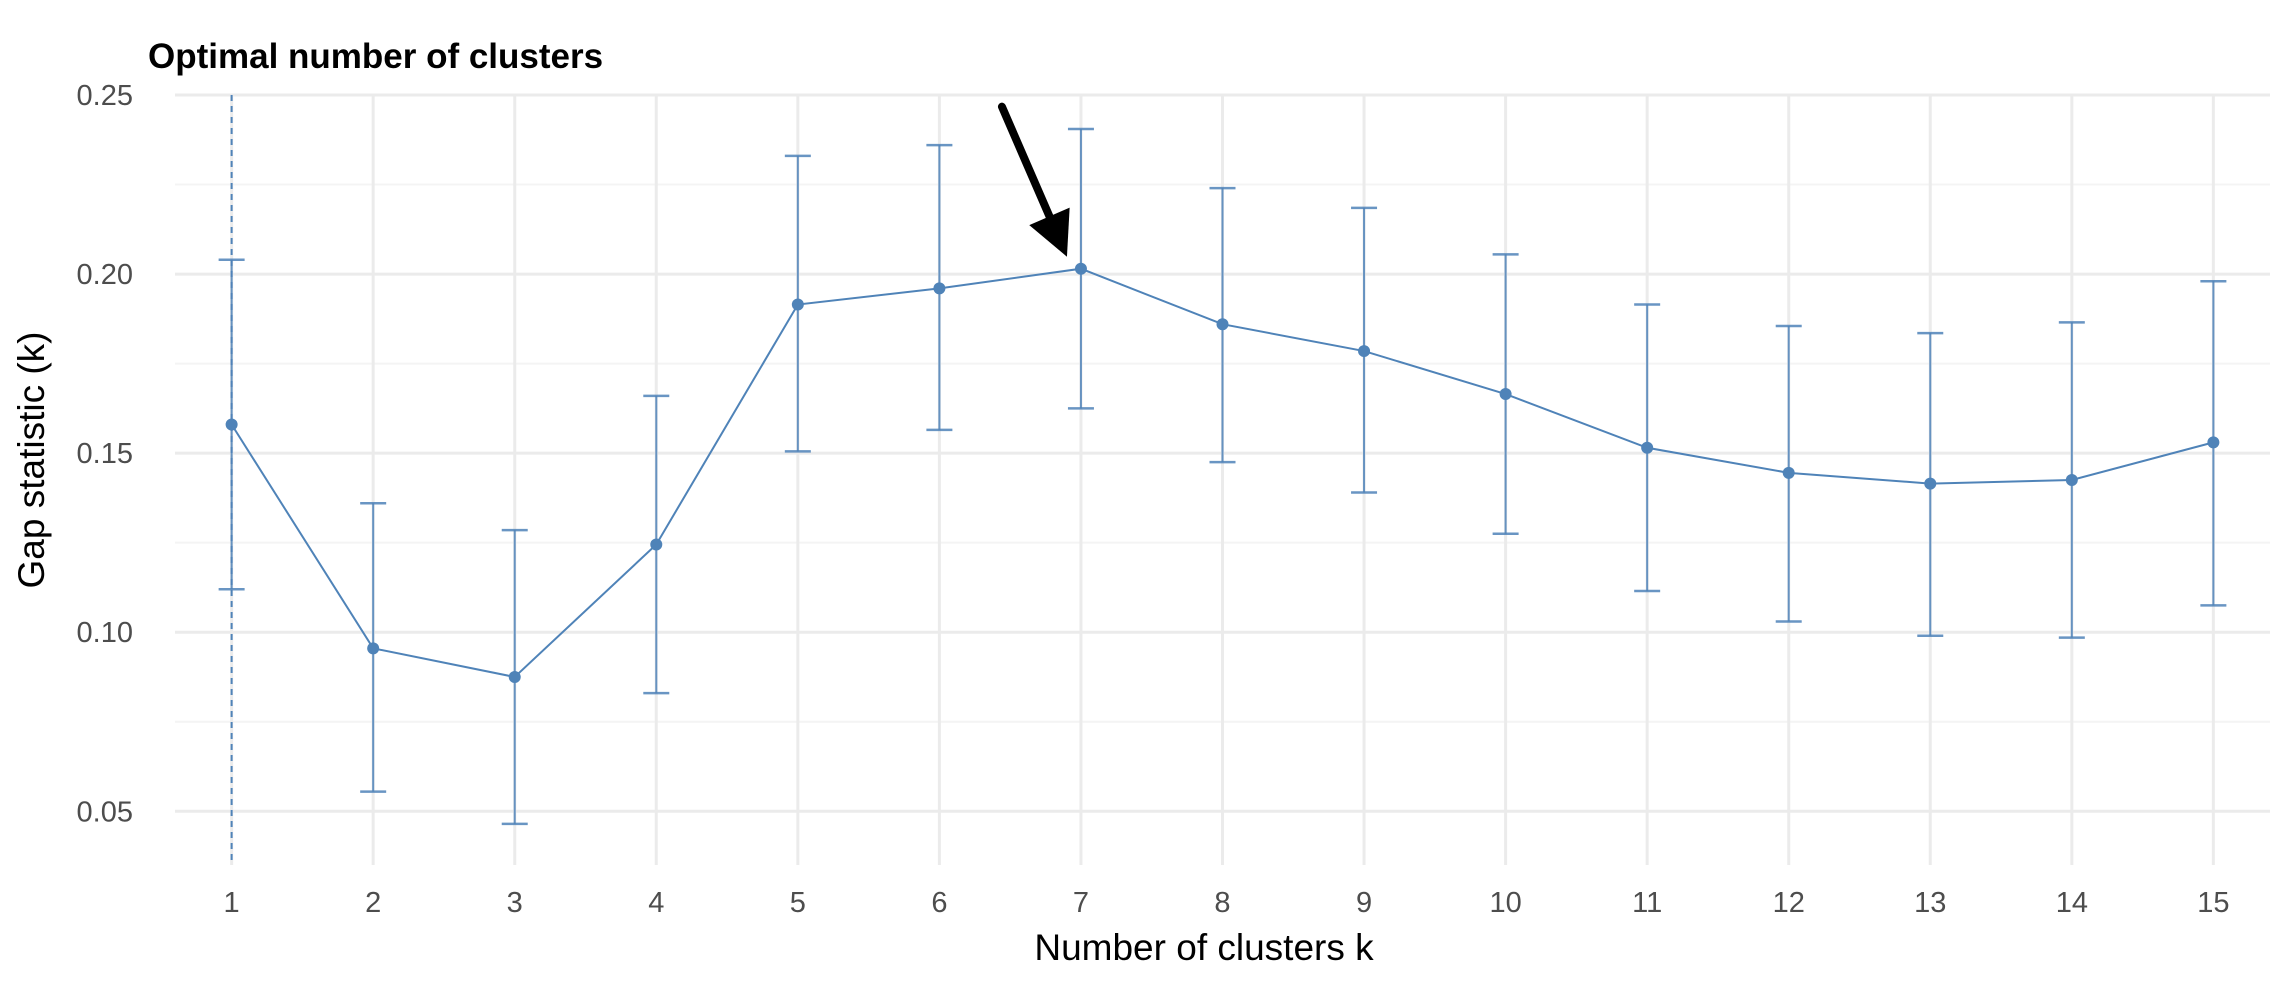 This screenshot has height=998, width=2293. Describe the element at coordinates (1081, 903) in the screenshot. I see `x-tick-label: 7` at that location.